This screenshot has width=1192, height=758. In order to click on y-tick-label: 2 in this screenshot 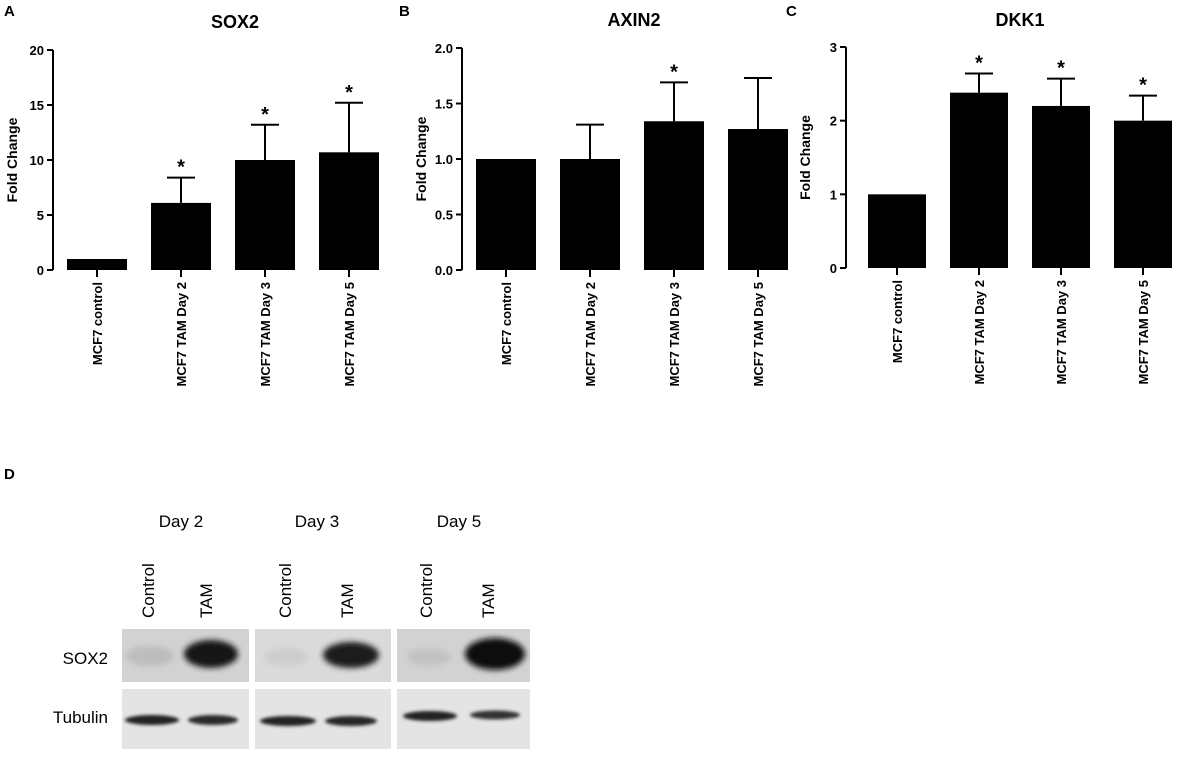, I will do `click(833, 121)`.